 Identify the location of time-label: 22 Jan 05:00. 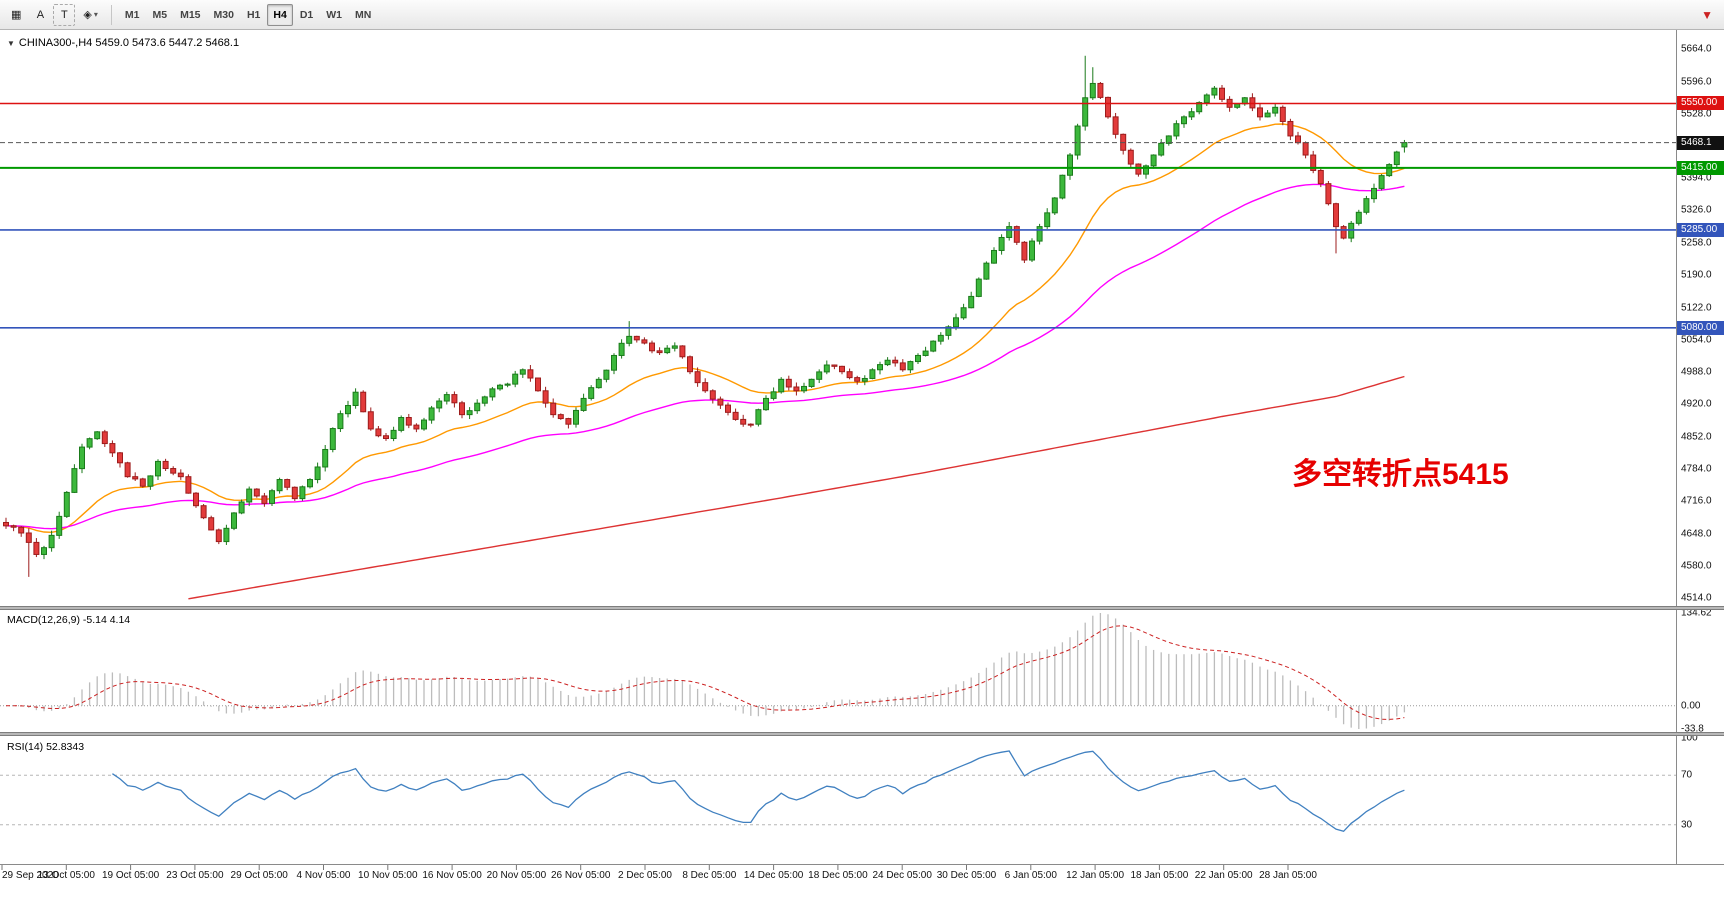
(1223, 875).